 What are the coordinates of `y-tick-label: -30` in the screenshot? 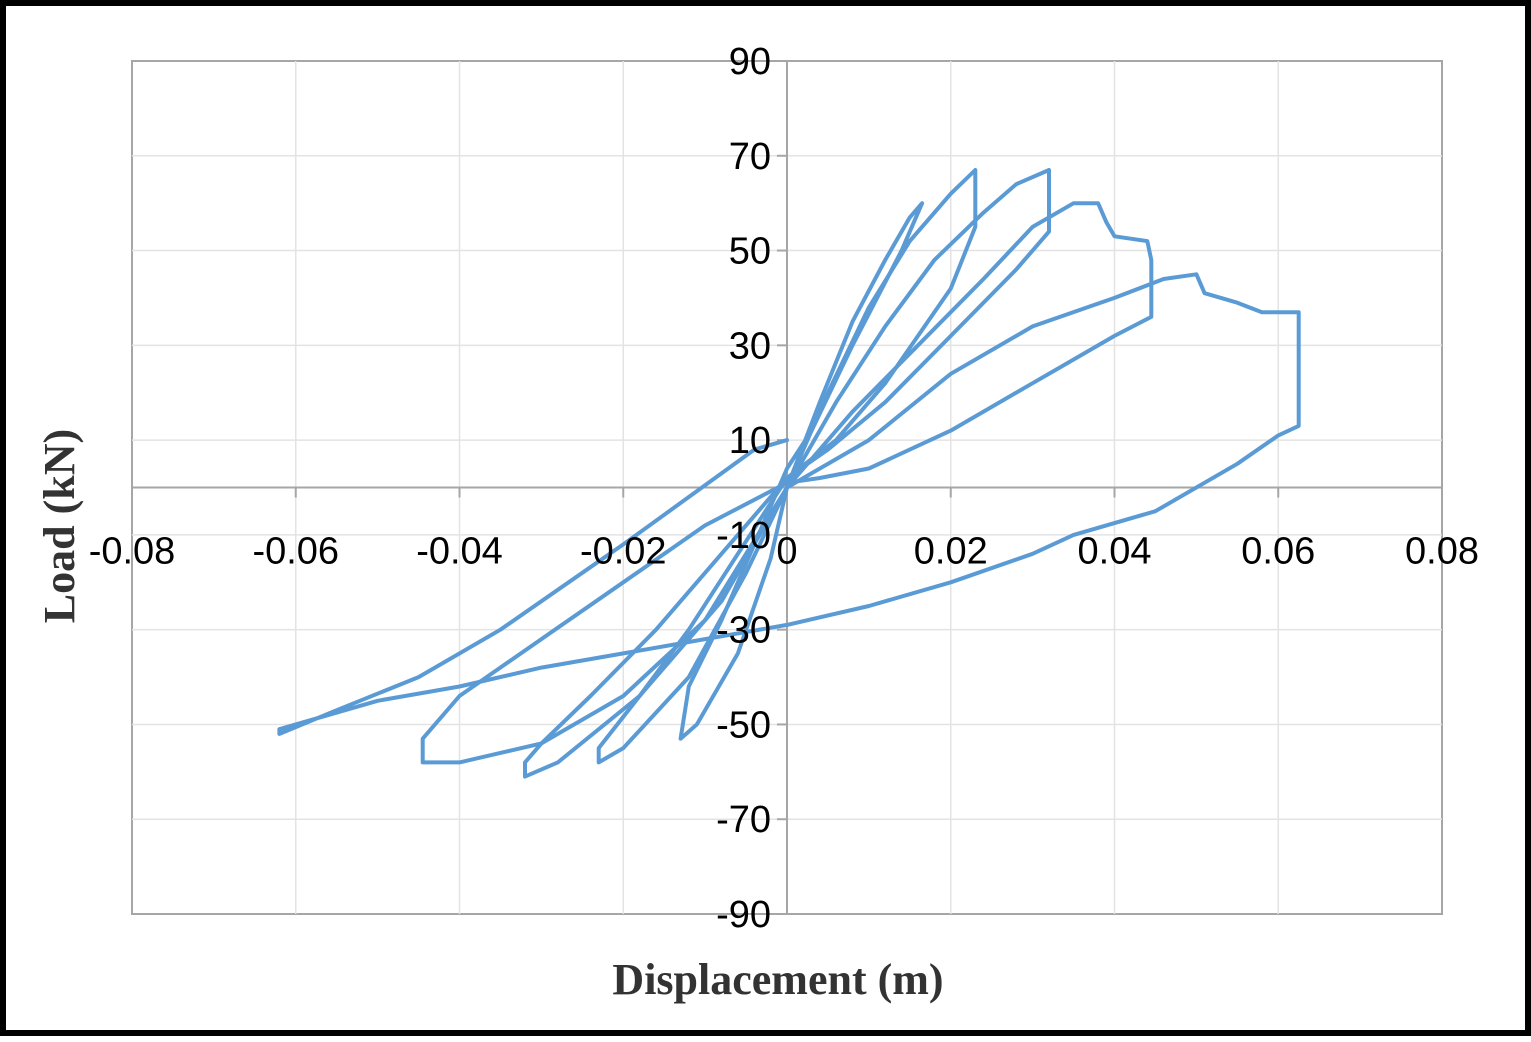 It's located at (743, 631).